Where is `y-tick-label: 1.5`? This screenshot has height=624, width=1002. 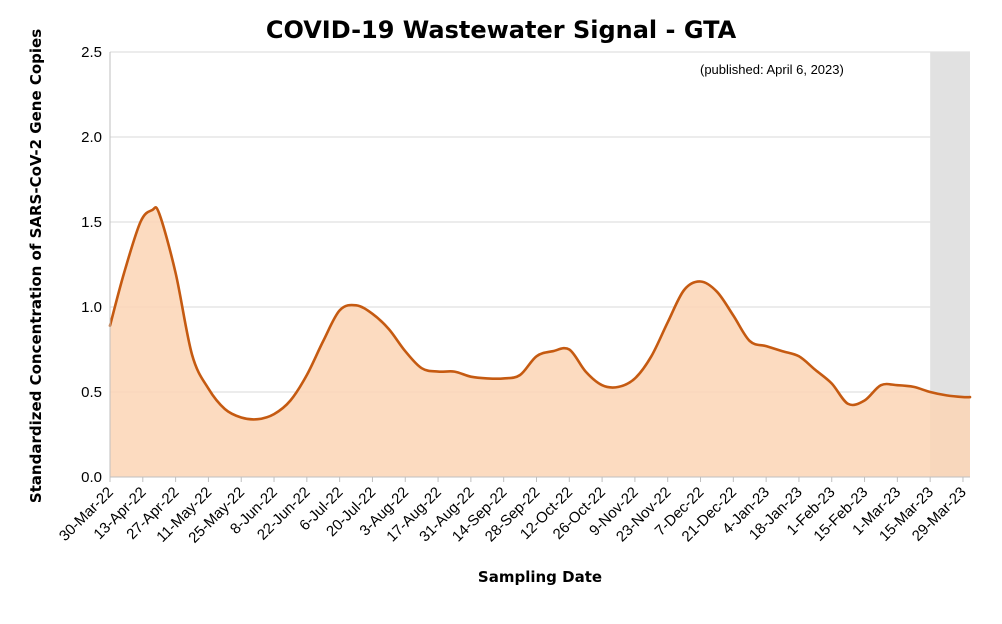
y-tick-label: 1.5 is located at coordinates (91, 222).